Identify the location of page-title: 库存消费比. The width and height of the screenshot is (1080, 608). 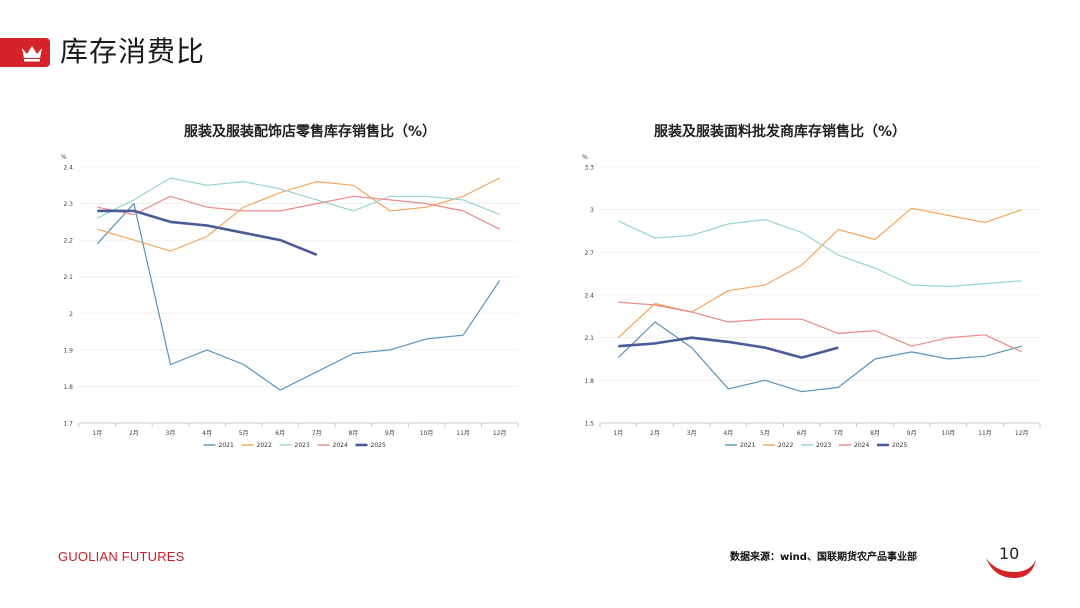
(133, 51).